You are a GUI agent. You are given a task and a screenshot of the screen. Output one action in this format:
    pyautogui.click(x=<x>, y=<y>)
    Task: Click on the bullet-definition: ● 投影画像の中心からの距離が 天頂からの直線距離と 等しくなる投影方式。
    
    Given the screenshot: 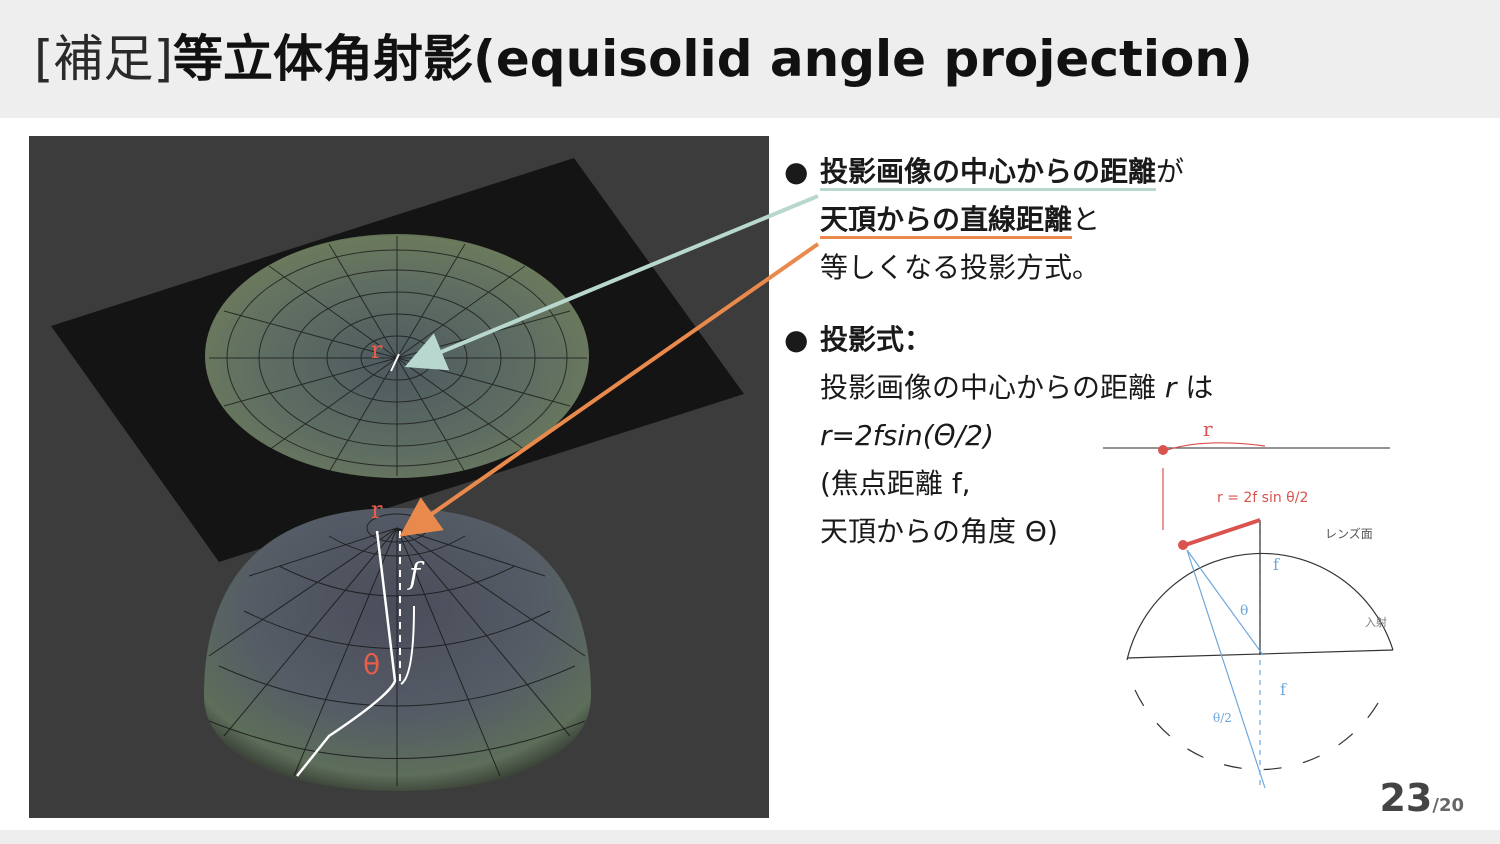 What is the action you would take?
    pyautogui.click(x=1054, y=220)
    